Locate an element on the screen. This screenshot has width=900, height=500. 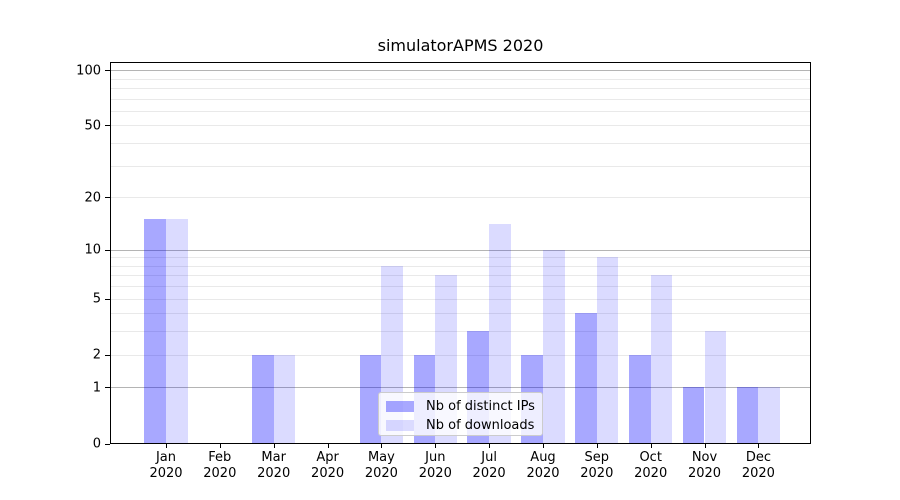
x-tick-month: Apr is located at coordinates (327, 457).